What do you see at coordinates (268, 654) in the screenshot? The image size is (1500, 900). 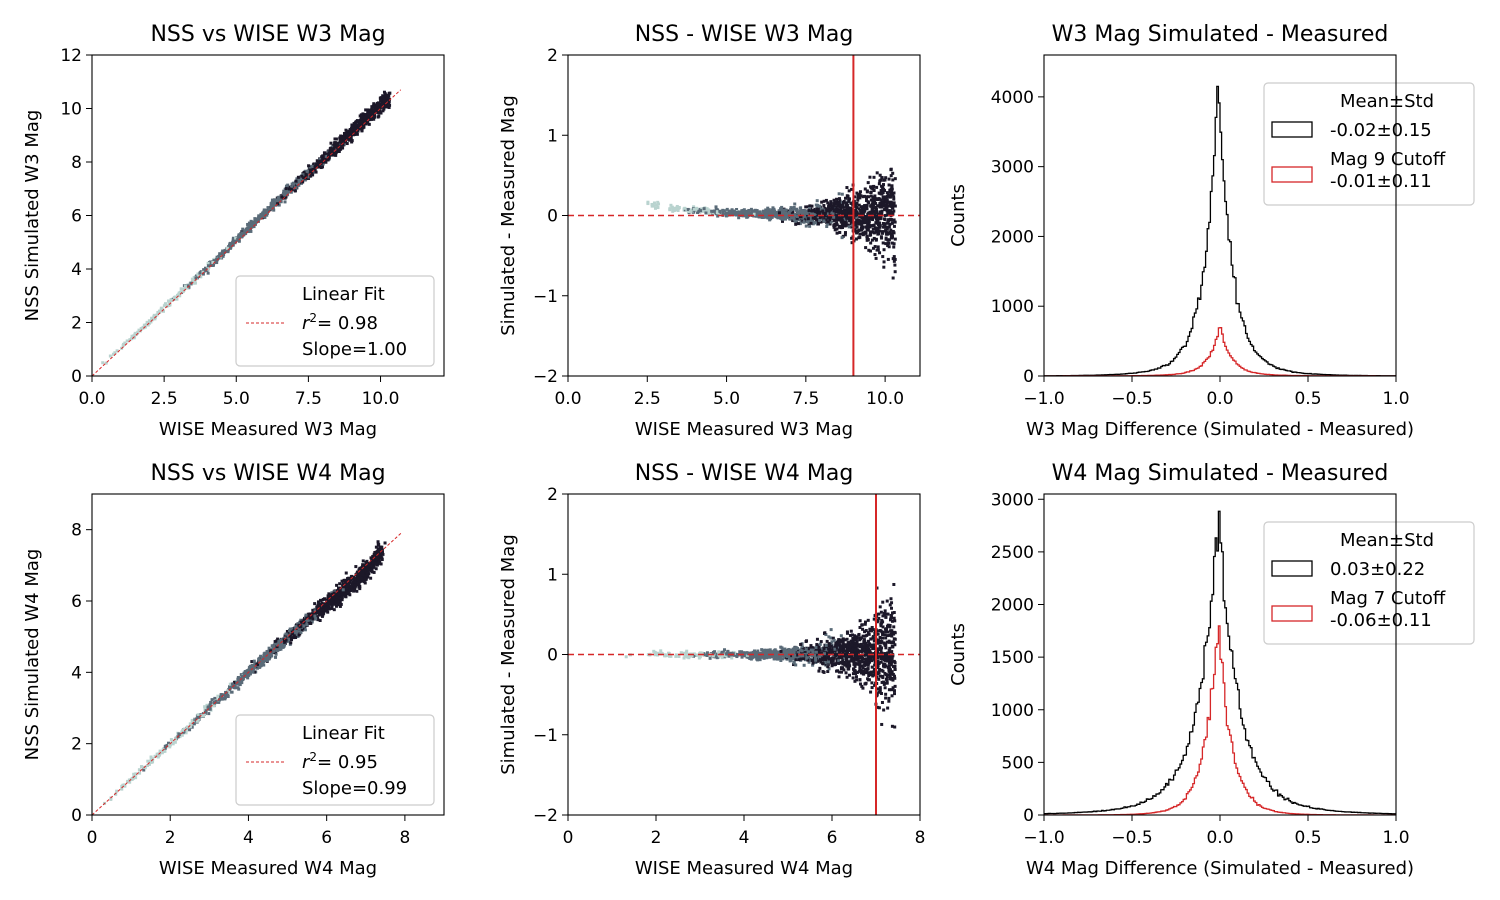 I see `axes-frame` at bounding box center [268, 654].